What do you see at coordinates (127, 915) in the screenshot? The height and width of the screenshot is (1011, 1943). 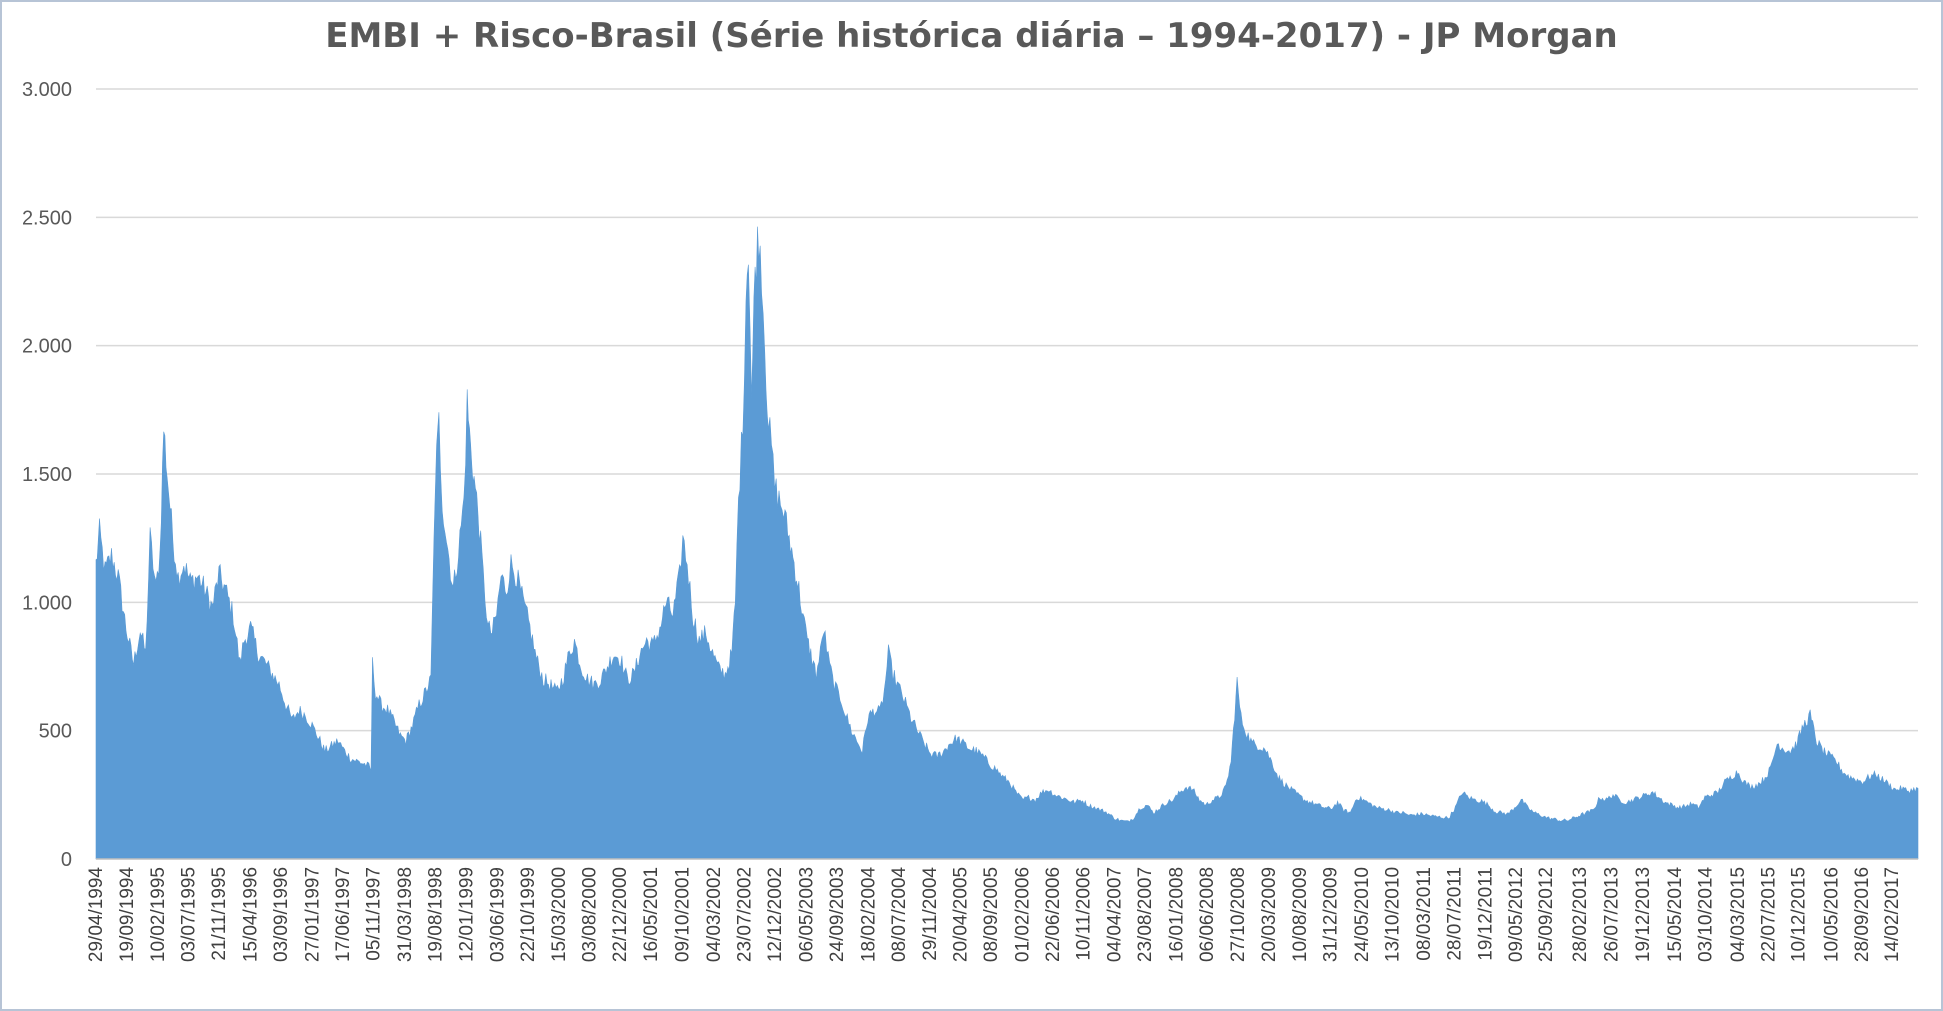 I see `x-tick-label: 19/09/1994` at bounding box center [127, 915].